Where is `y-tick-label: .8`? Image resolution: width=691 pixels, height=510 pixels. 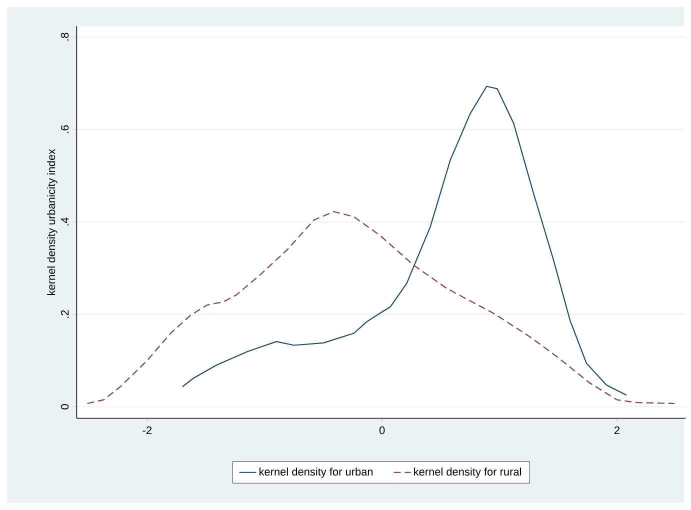
y-tick-label: .8 is located at coordinates (64, 36).